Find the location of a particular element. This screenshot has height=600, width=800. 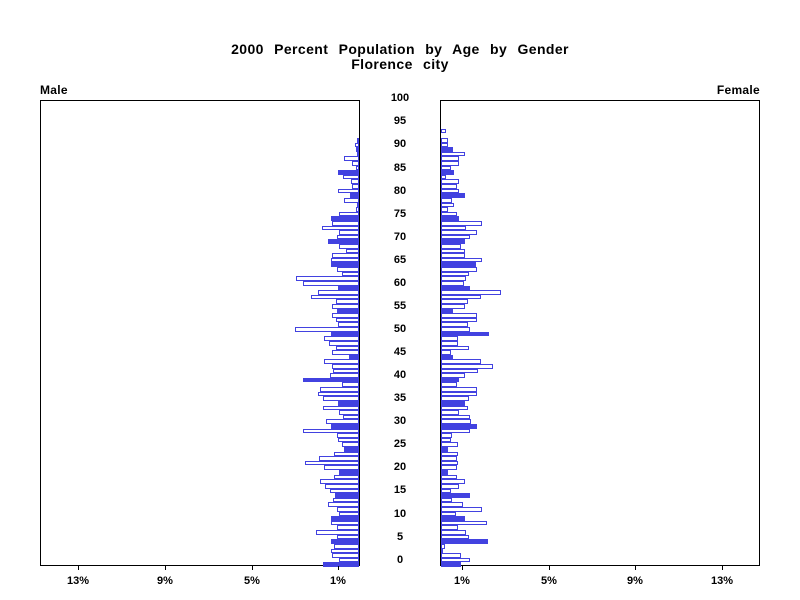

age-tick-label-40: 40 is located at coordinates (400, 375).